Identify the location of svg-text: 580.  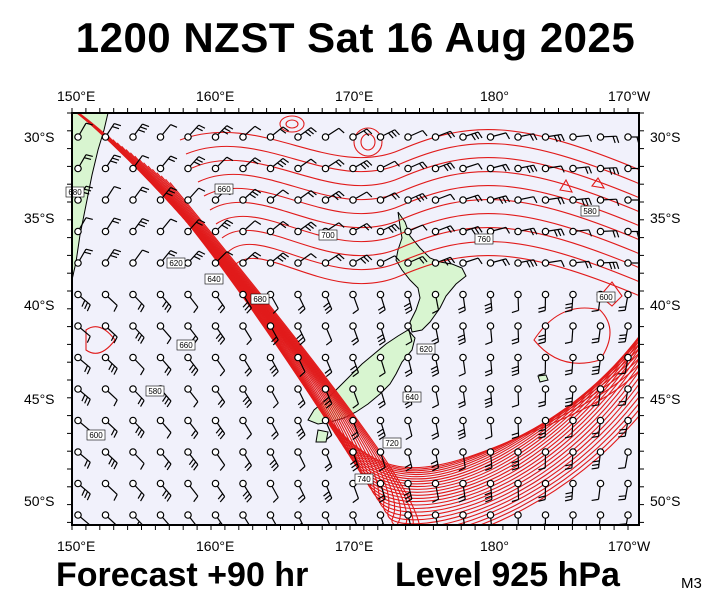
(155, 391).